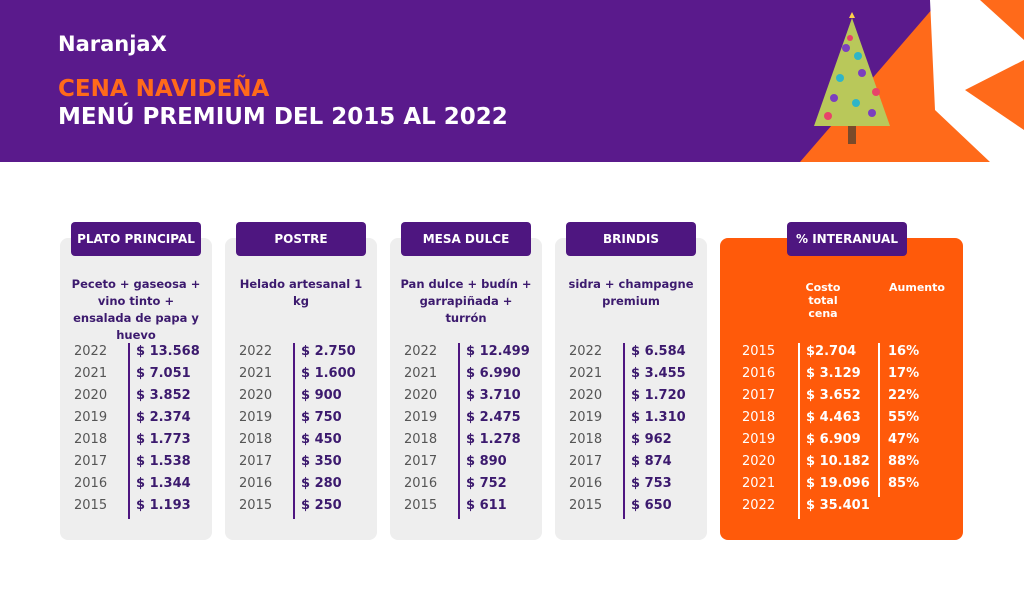  What do you see at coordinates (904, 483) in the screenshot?
I see `increase: 85%` at bounding box center [904, 483].